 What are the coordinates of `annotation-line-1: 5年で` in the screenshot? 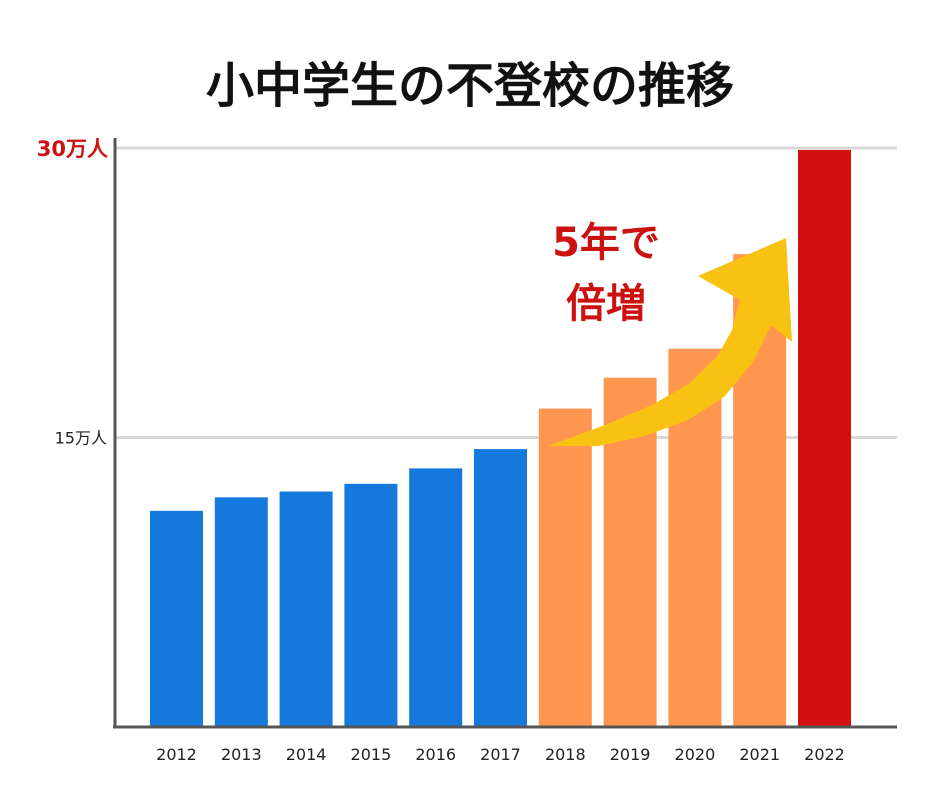 It's located at (606, 243).